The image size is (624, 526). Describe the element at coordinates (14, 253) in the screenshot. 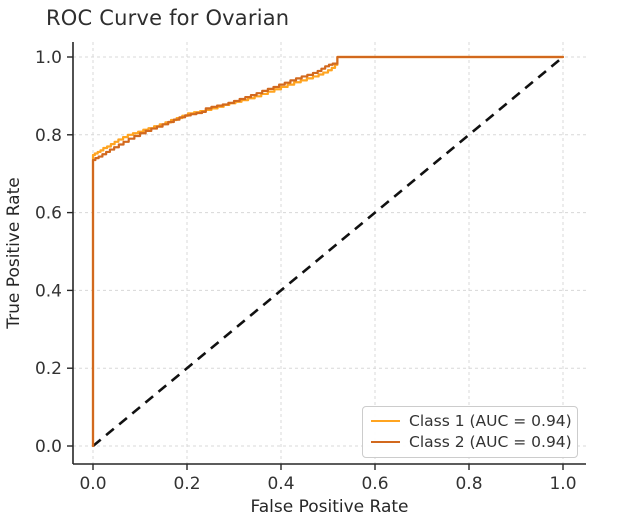

I see `y-axis-label: True Positive Rate` at that location.